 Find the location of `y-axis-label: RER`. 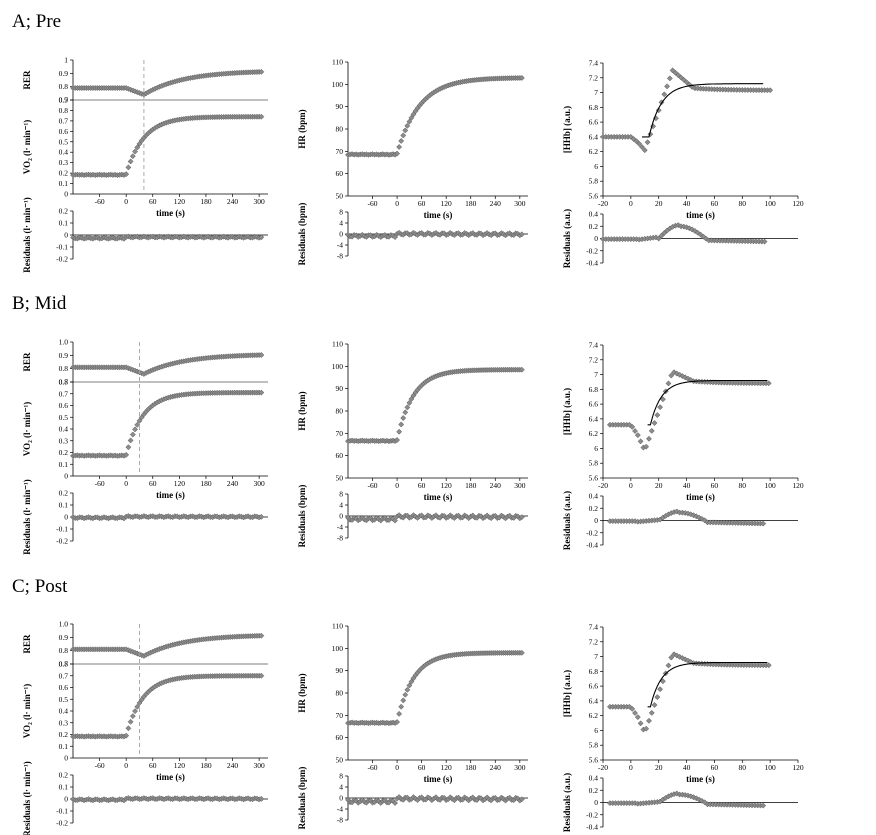

y-axis-label: RER is located at coordinates (27, 362).